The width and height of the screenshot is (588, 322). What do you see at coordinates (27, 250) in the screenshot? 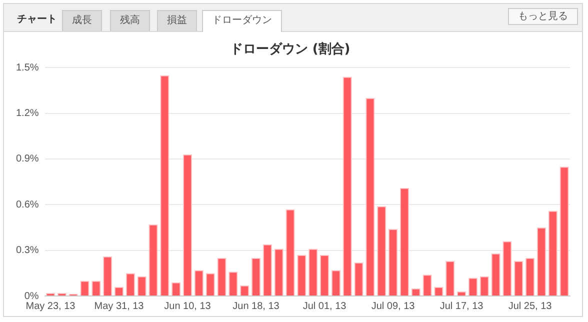
I see `y-tick-label: 0.3%` at bounding box center [27, 250].